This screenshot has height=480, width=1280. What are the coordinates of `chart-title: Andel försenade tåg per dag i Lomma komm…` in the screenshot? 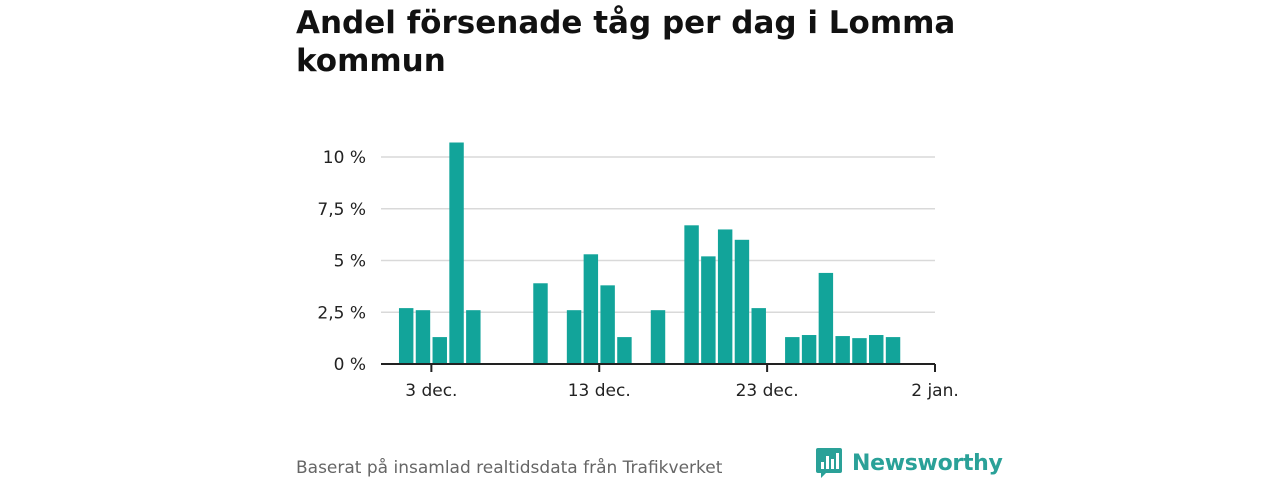 It's located at (626, 42).